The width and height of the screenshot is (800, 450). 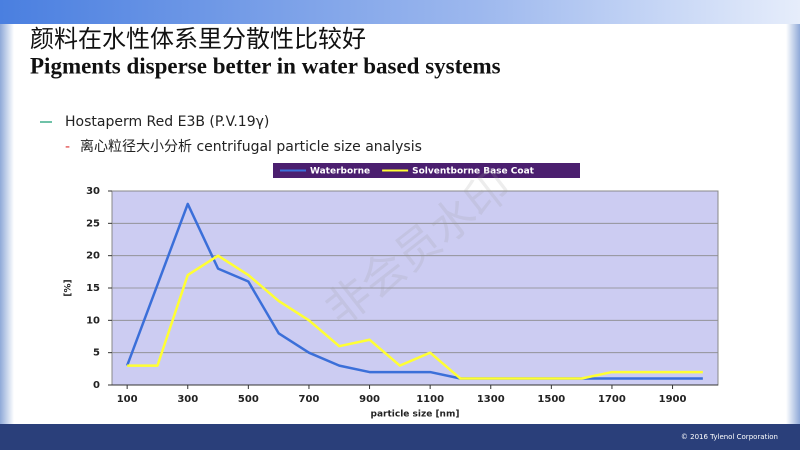 I want to click on x-tick-label: 1700, so click(x=612, y=399).